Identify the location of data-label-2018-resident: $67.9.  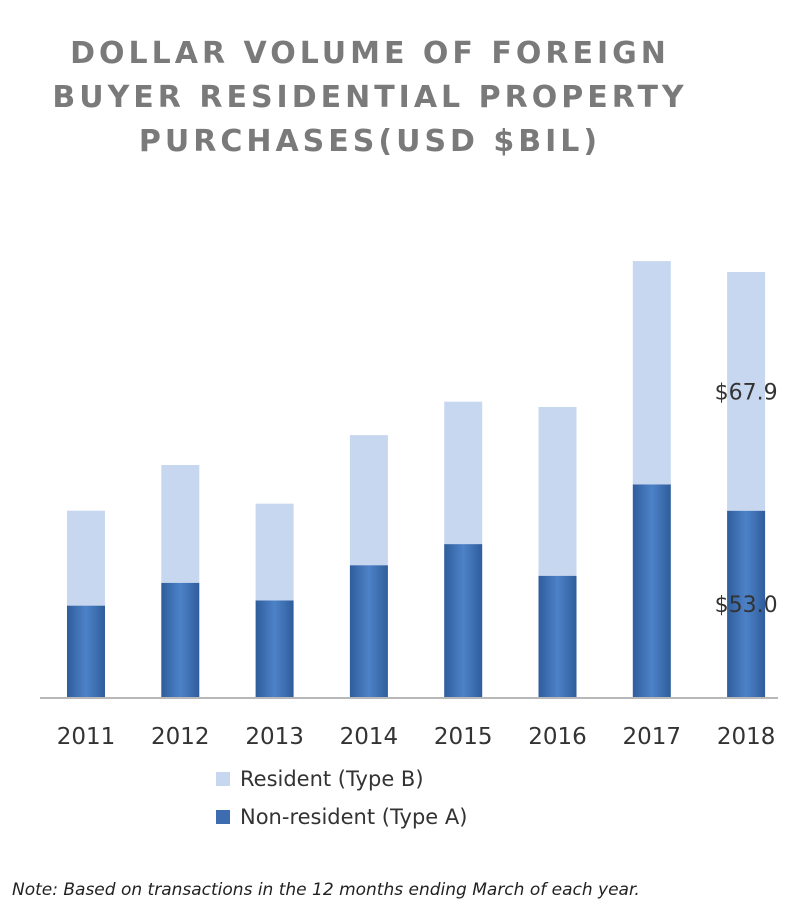
(746, 392).